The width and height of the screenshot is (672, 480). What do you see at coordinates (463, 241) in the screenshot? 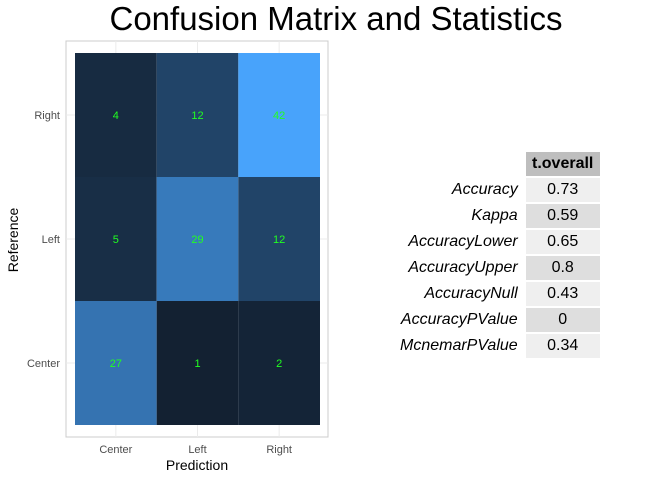
I see `stats-row-name: AccuracyLower` at bounding box center [463, 241].